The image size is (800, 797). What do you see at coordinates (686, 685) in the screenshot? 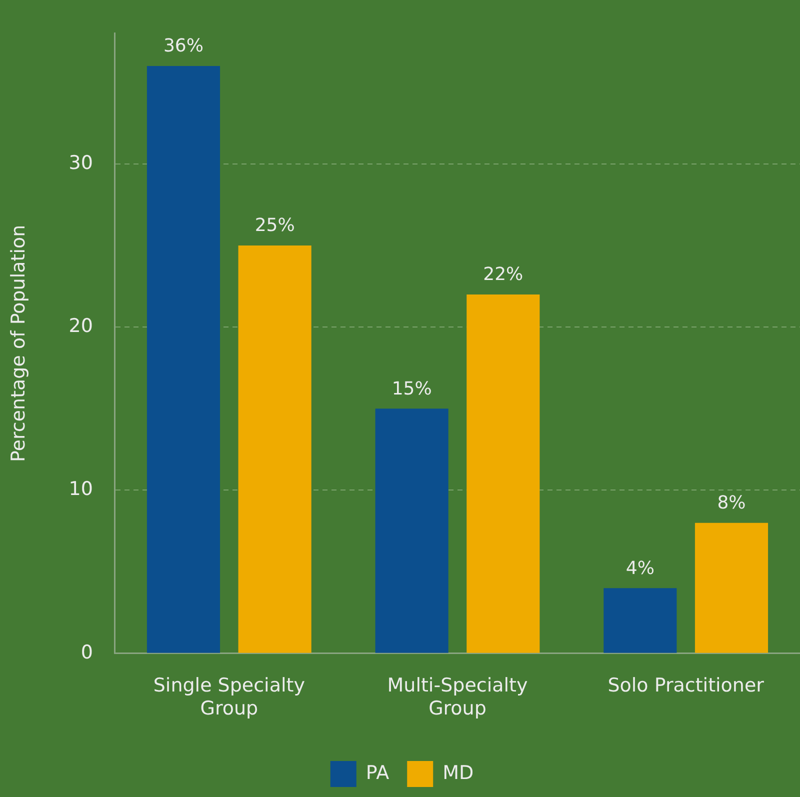
I see `x-tick-label: Solo Practitioner` at bounding box center [686, 685].